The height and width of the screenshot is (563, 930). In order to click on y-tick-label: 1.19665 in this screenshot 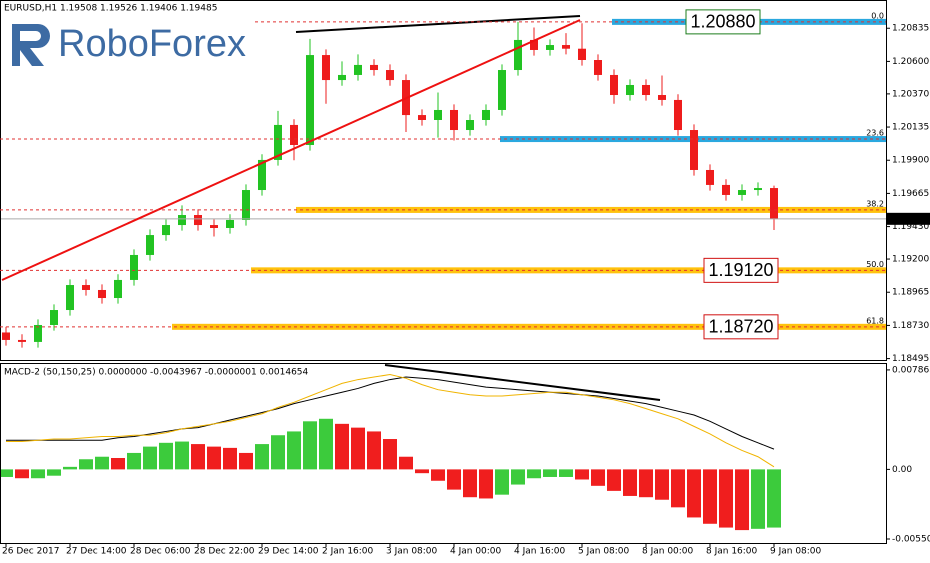, I will do `click(910, 194)`.